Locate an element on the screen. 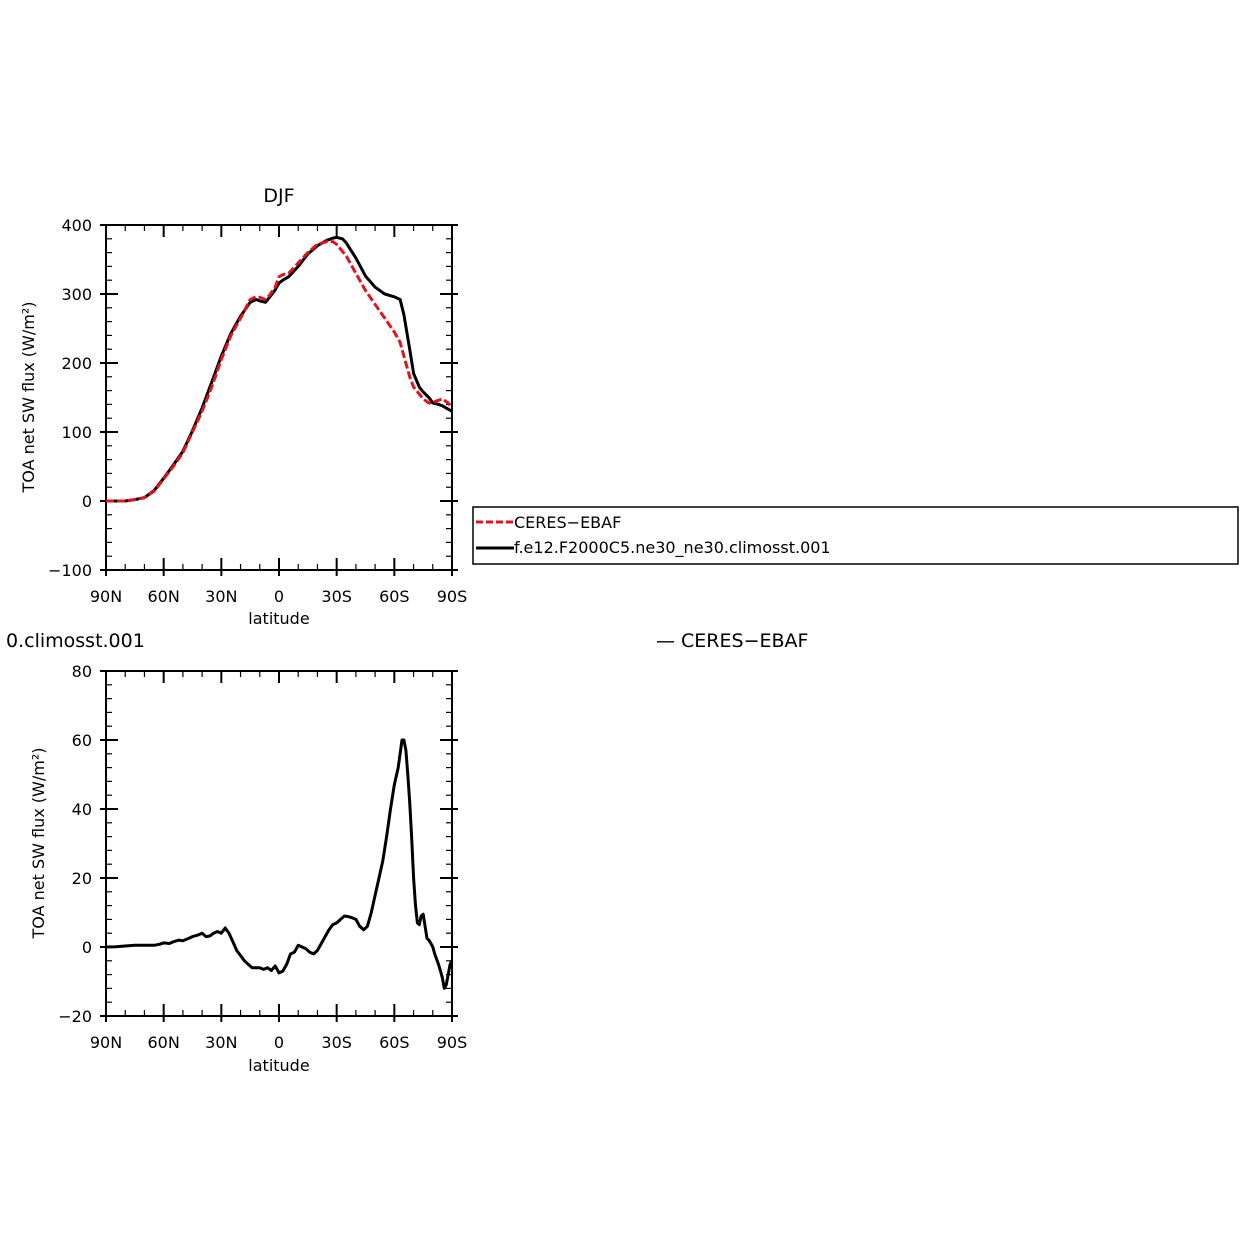 Image resolution: width=1256 pixels, height=1258 pixels. top-x-tick-label: 60S is located at coordinates (394, 596).